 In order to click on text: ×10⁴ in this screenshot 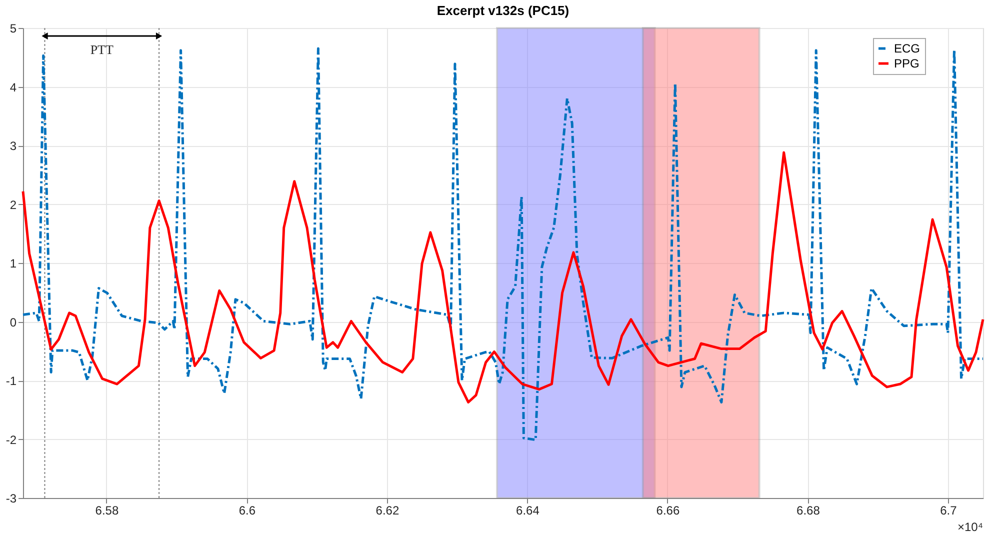, I will do `click(970, 527)`.